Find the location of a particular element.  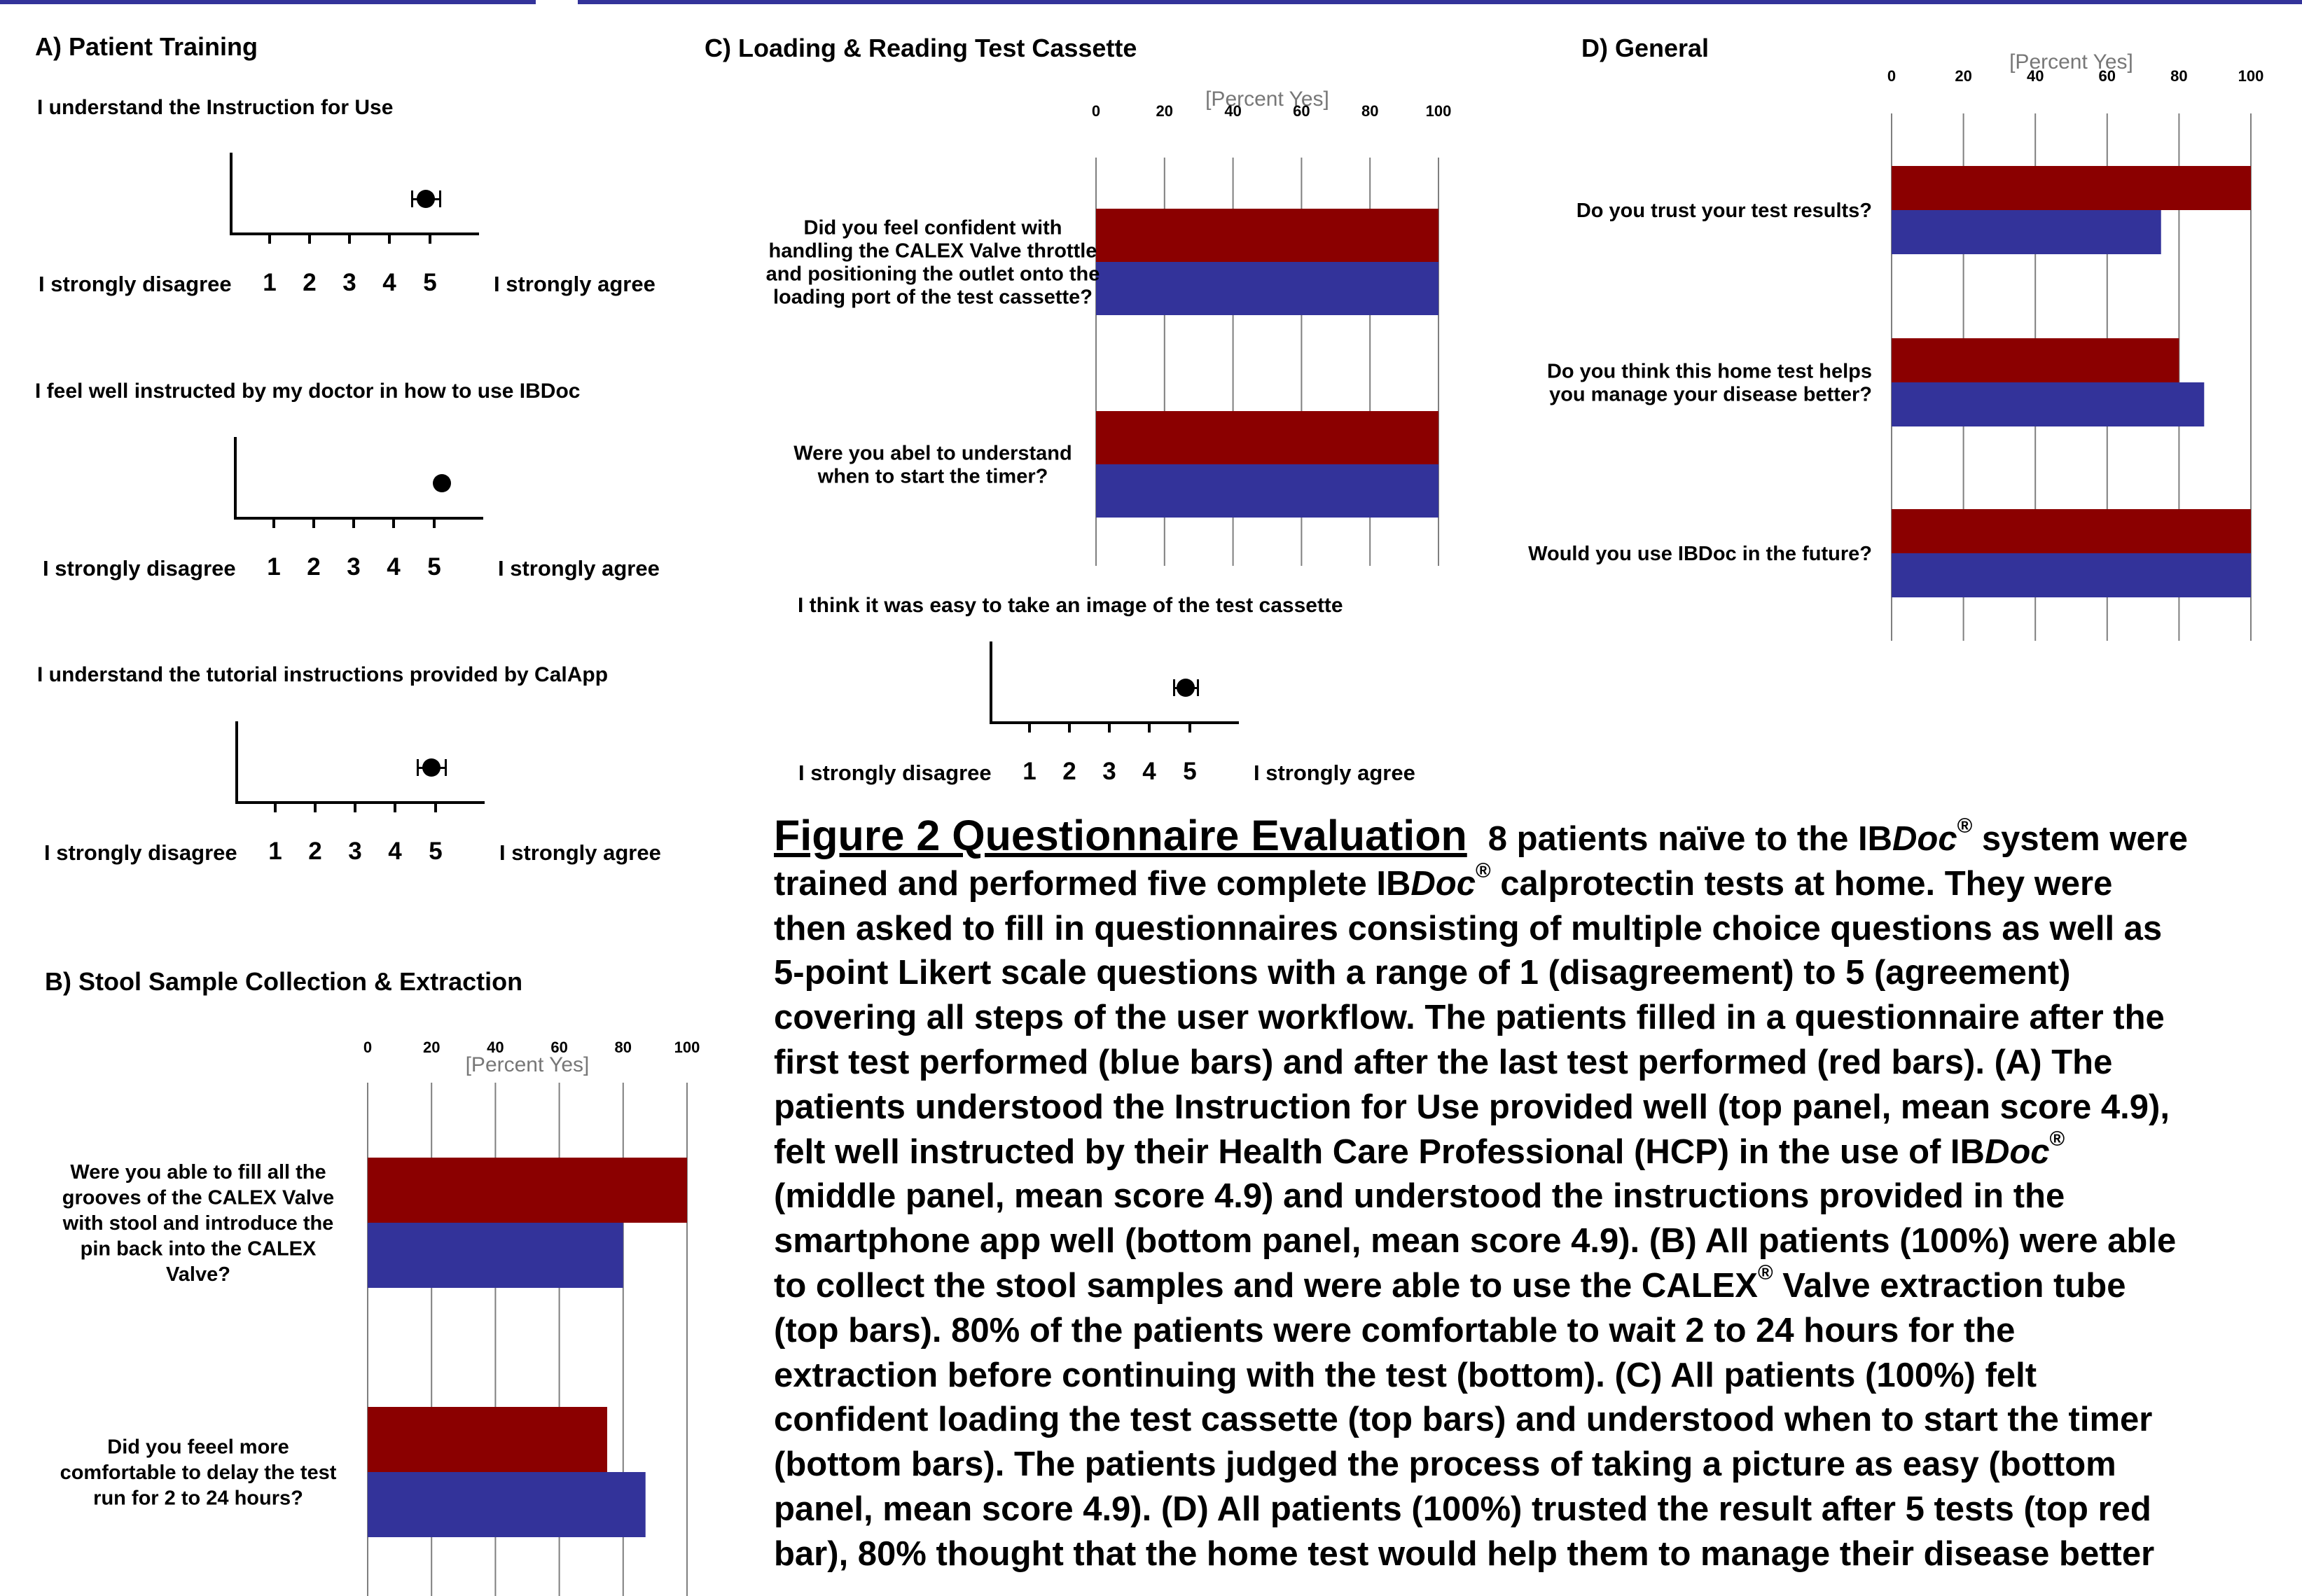

category-label: Would you use IBDoc in the future? is located at coordinates (1700, 554).